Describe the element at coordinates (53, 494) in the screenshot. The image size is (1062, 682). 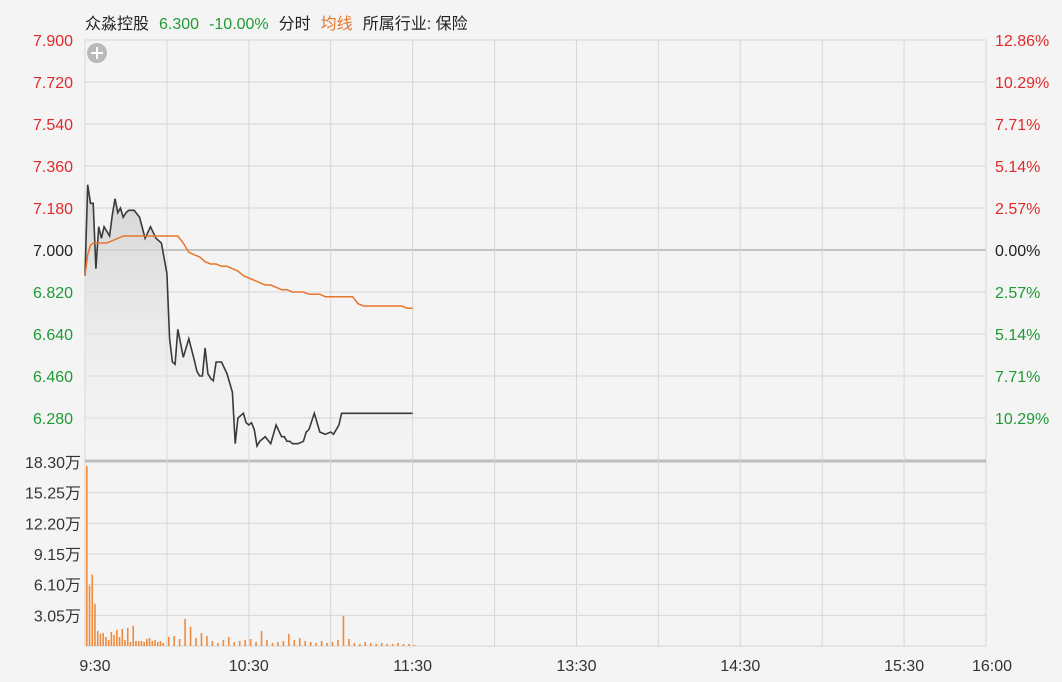
I see `volume-tick-label: 15.25万` at that location.